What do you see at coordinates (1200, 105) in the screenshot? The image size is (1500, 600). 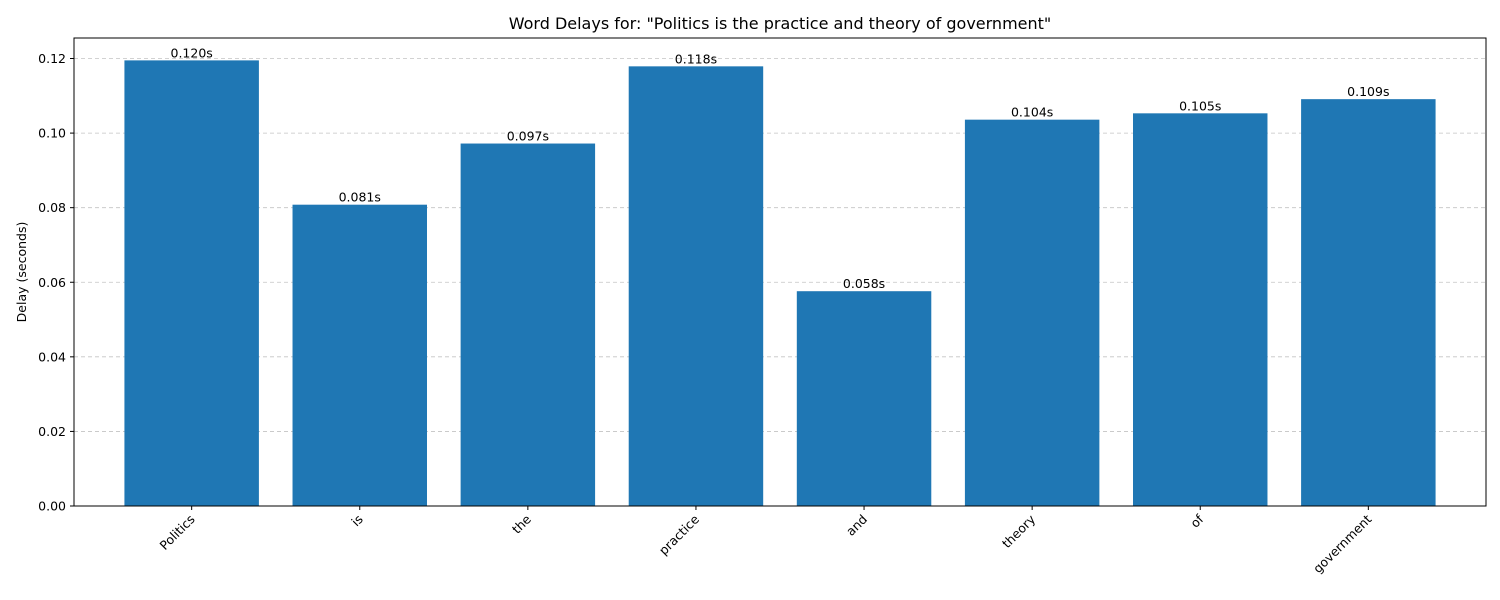 I see `data-label: 0.105s` at bounding box center [1200, 105].